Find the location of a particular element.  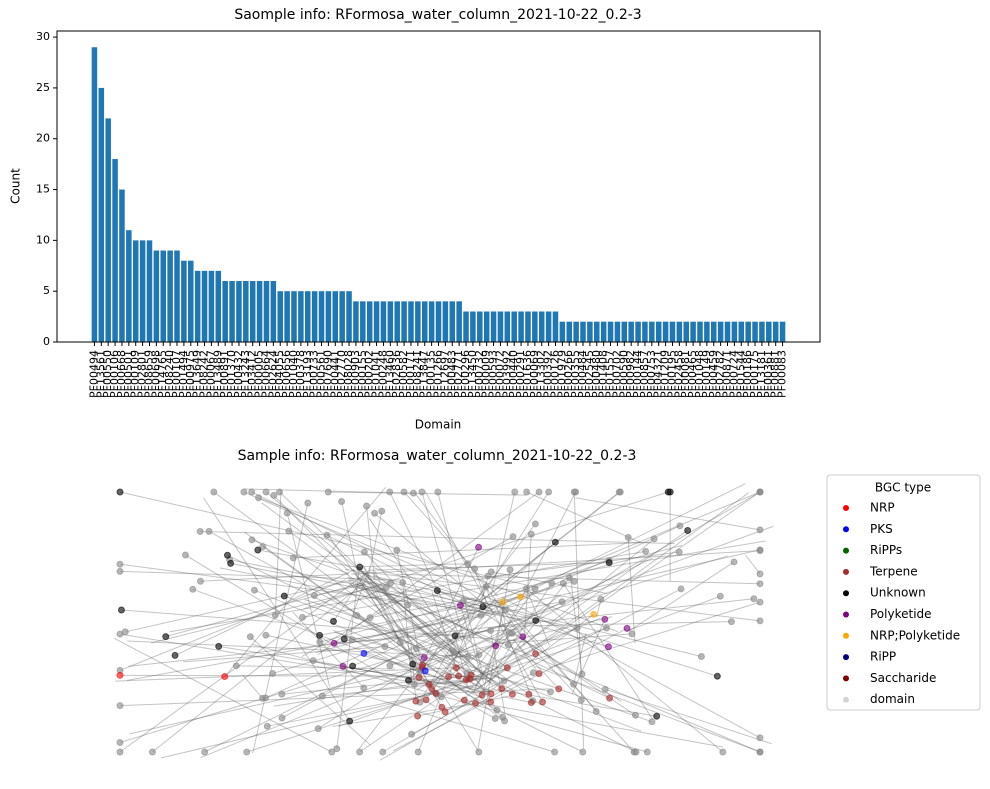

x-tick-label: PF07690 is located at coordinates (327, 374).